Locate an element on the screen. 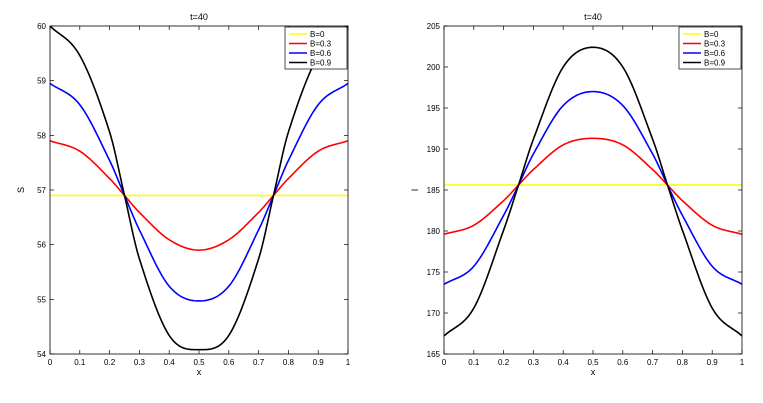 The width and height of the screenshot is (763, 403). right-x-axis-title: x is located at coordinates (593, 372).